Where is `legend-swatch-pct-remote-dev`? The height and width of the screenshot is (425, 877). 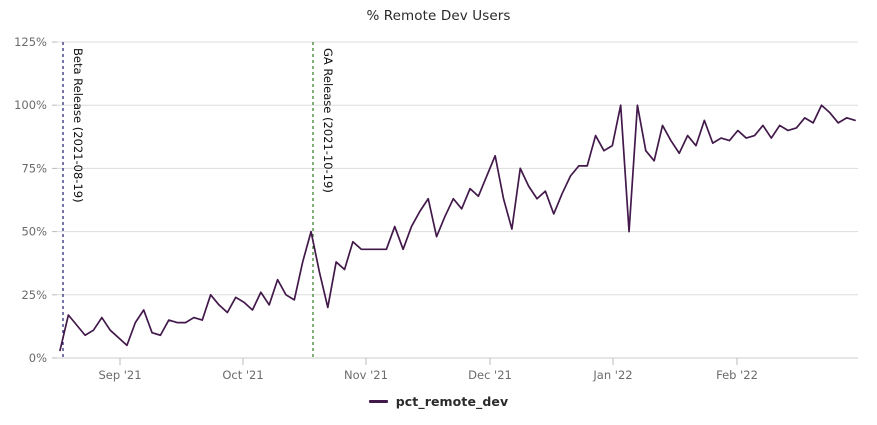 legend-swatch-pct-remote-dev is located at coordinates (378, 401).